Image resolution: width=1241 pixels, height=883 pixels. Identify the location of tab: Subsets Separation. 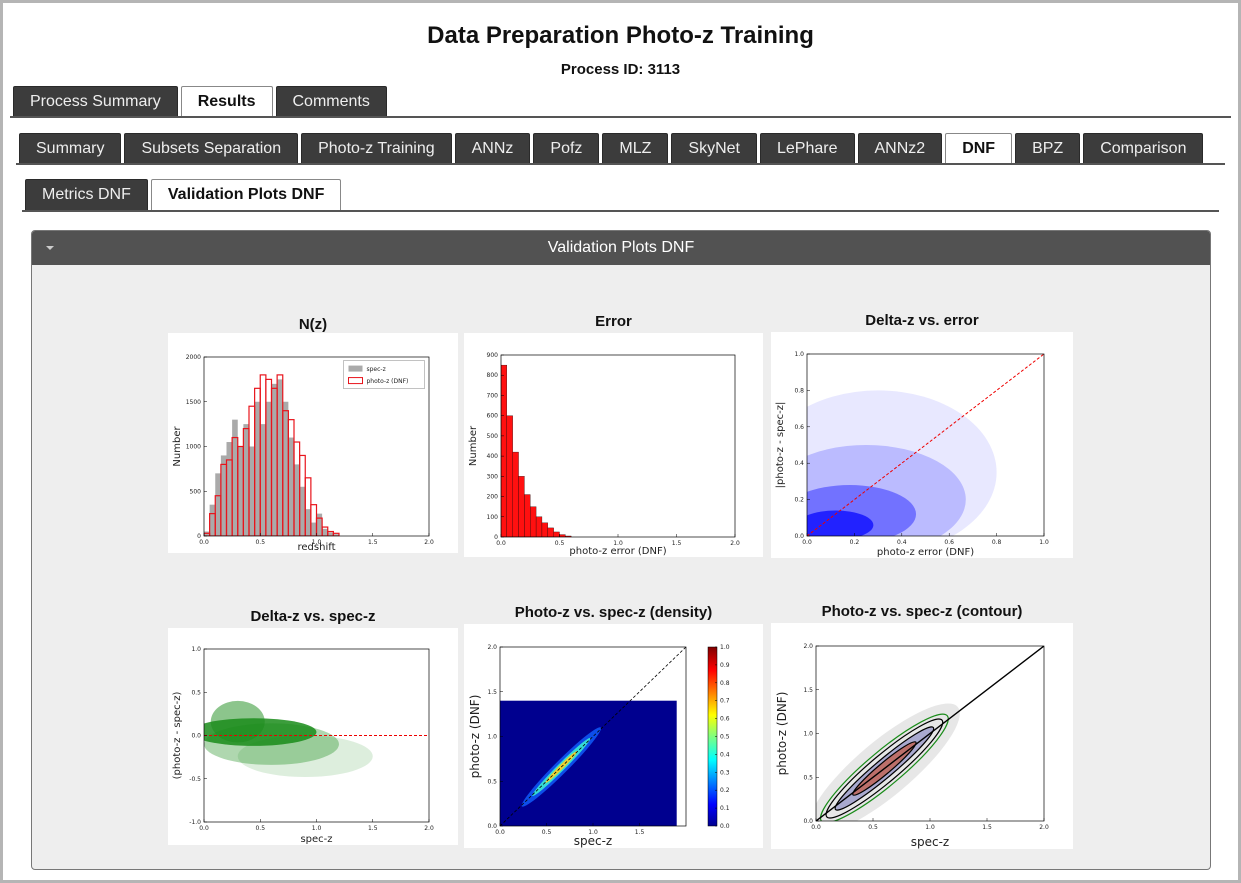
(211, 148).